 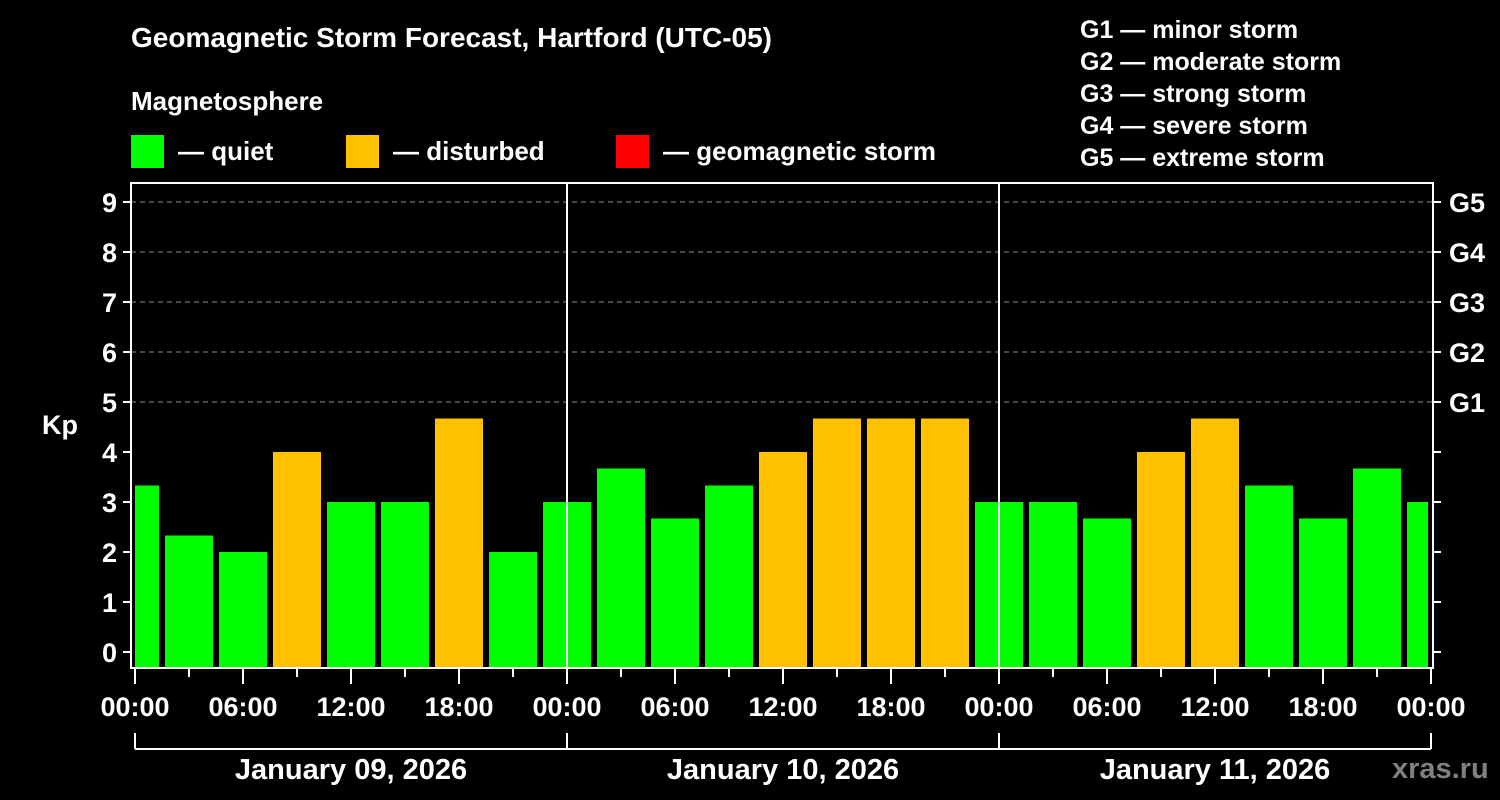 What do you see at coordinates (469, 150) in the screenshot?
I see `legend-disturbed-label: — disturbed` at bounding box center [469, 150].